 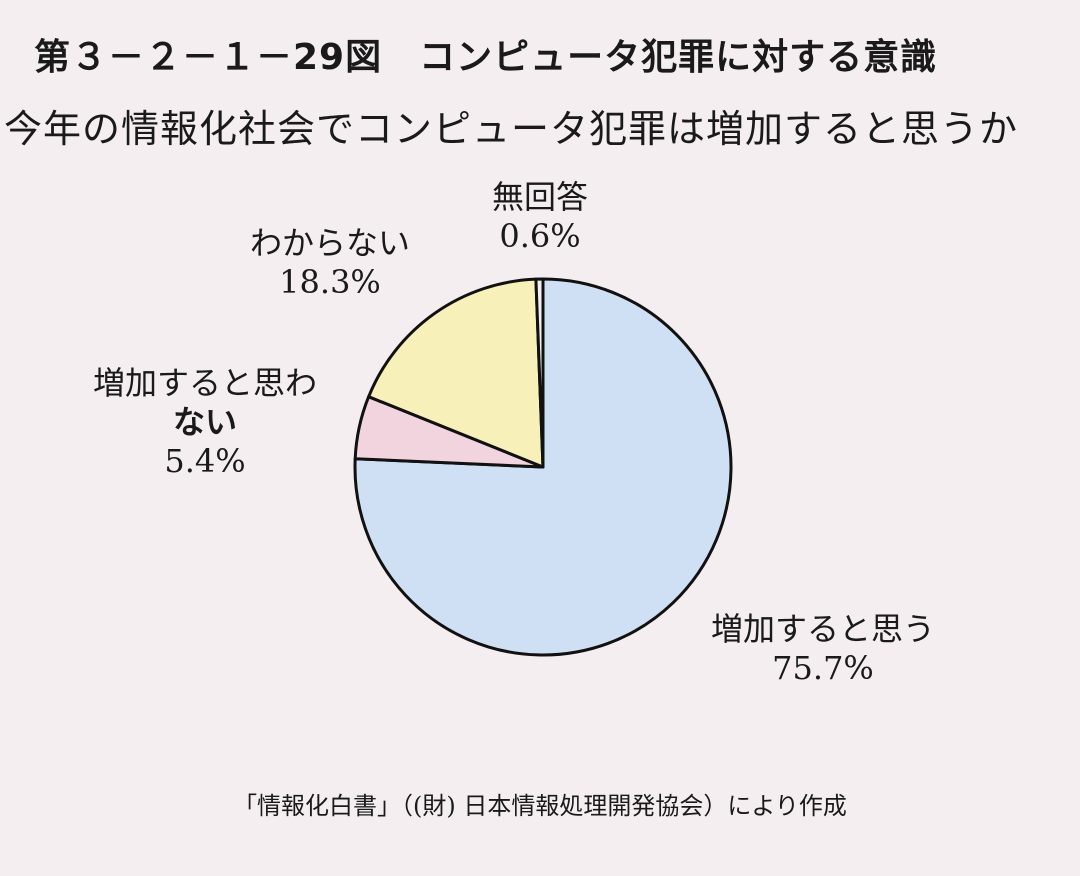 I want to click on pie-slice-dont-know, so click(x=456, y=373).